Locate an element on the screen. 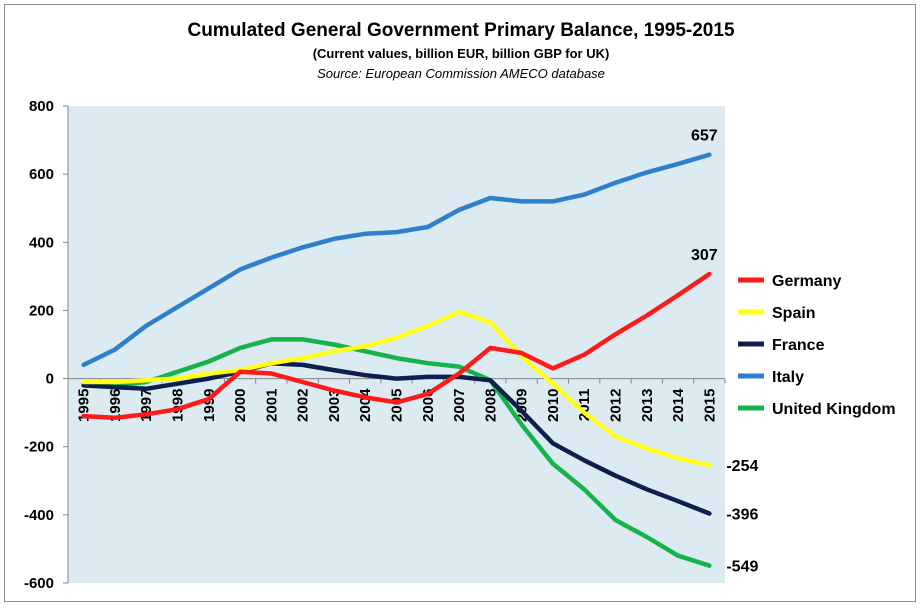 Image resolution: width=922 pixels, height=608 pixels. end-value-label: -396 is located at coordinates (742, 514).